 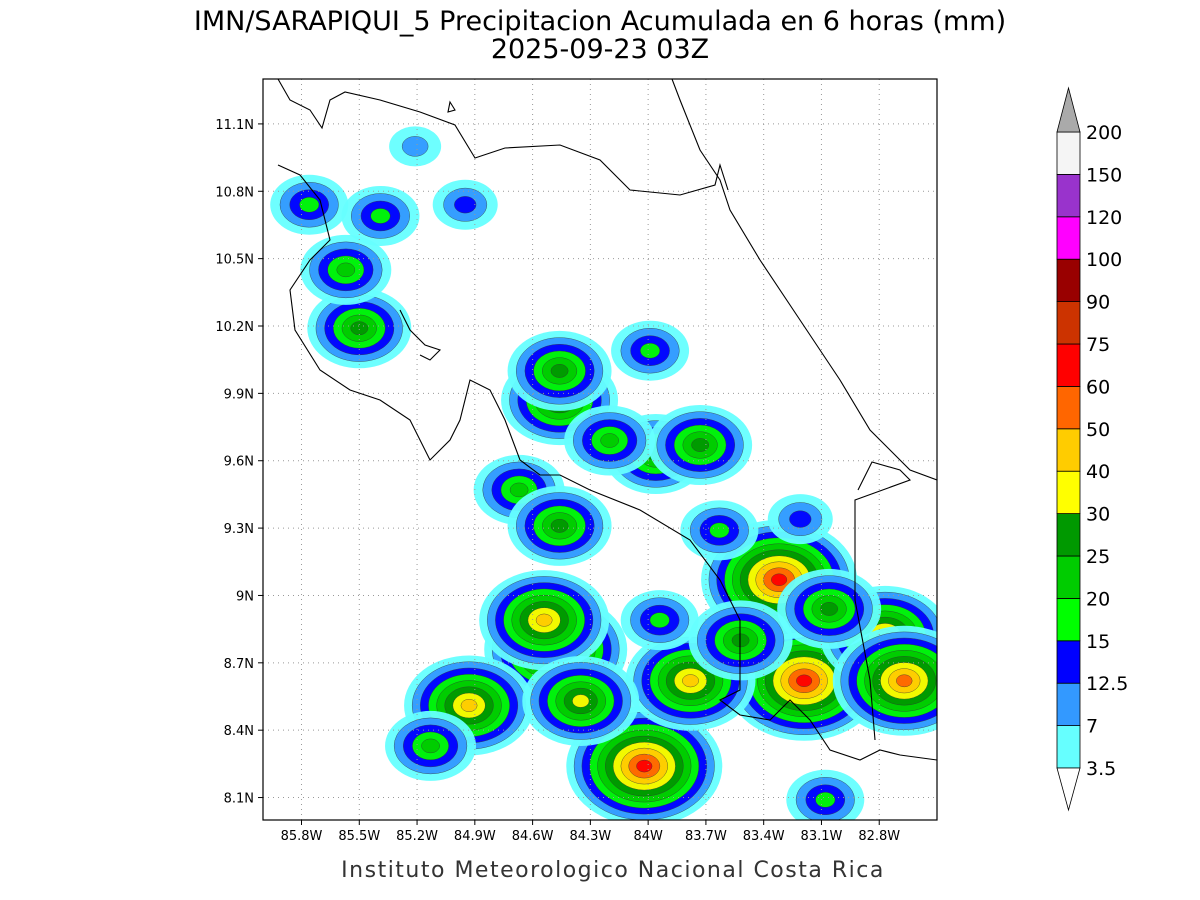 I want to click on colorbar-label: 12.5, so click(x=1107, y=684).